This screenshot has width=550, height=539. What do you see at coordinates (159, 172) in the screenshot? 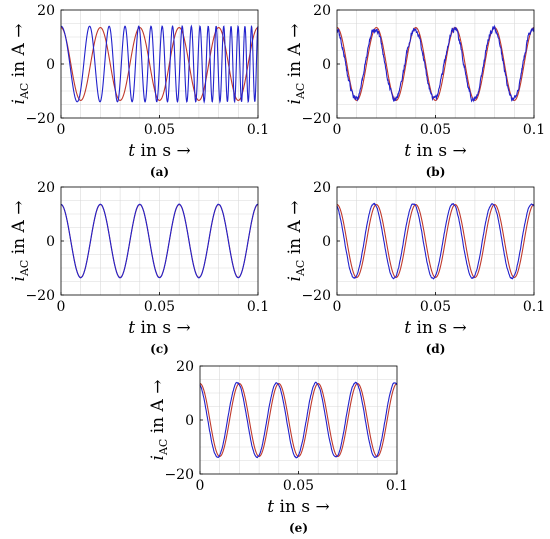
I see `subplot-caption: (a)` at bounding box center [159, 172].